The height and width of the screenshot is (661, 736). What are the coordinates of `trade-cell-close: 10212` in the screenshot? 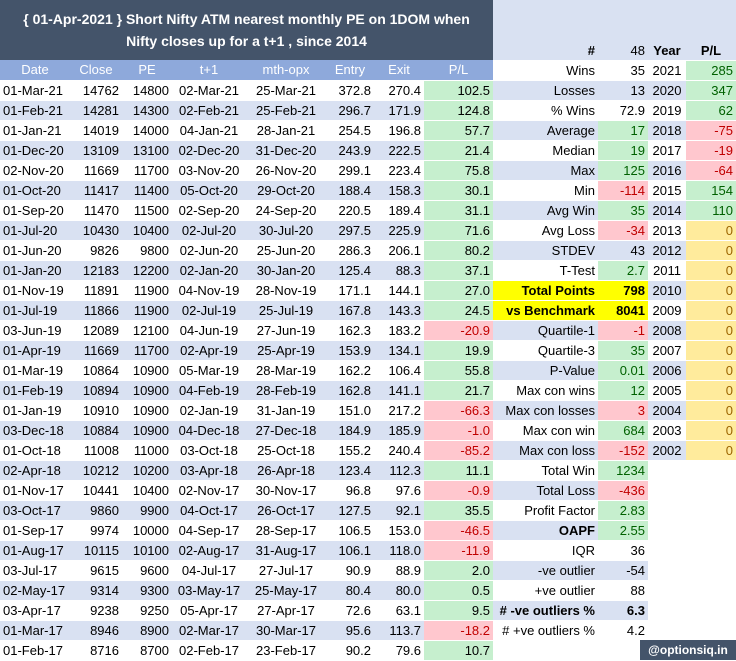 It's located at (96, 470).